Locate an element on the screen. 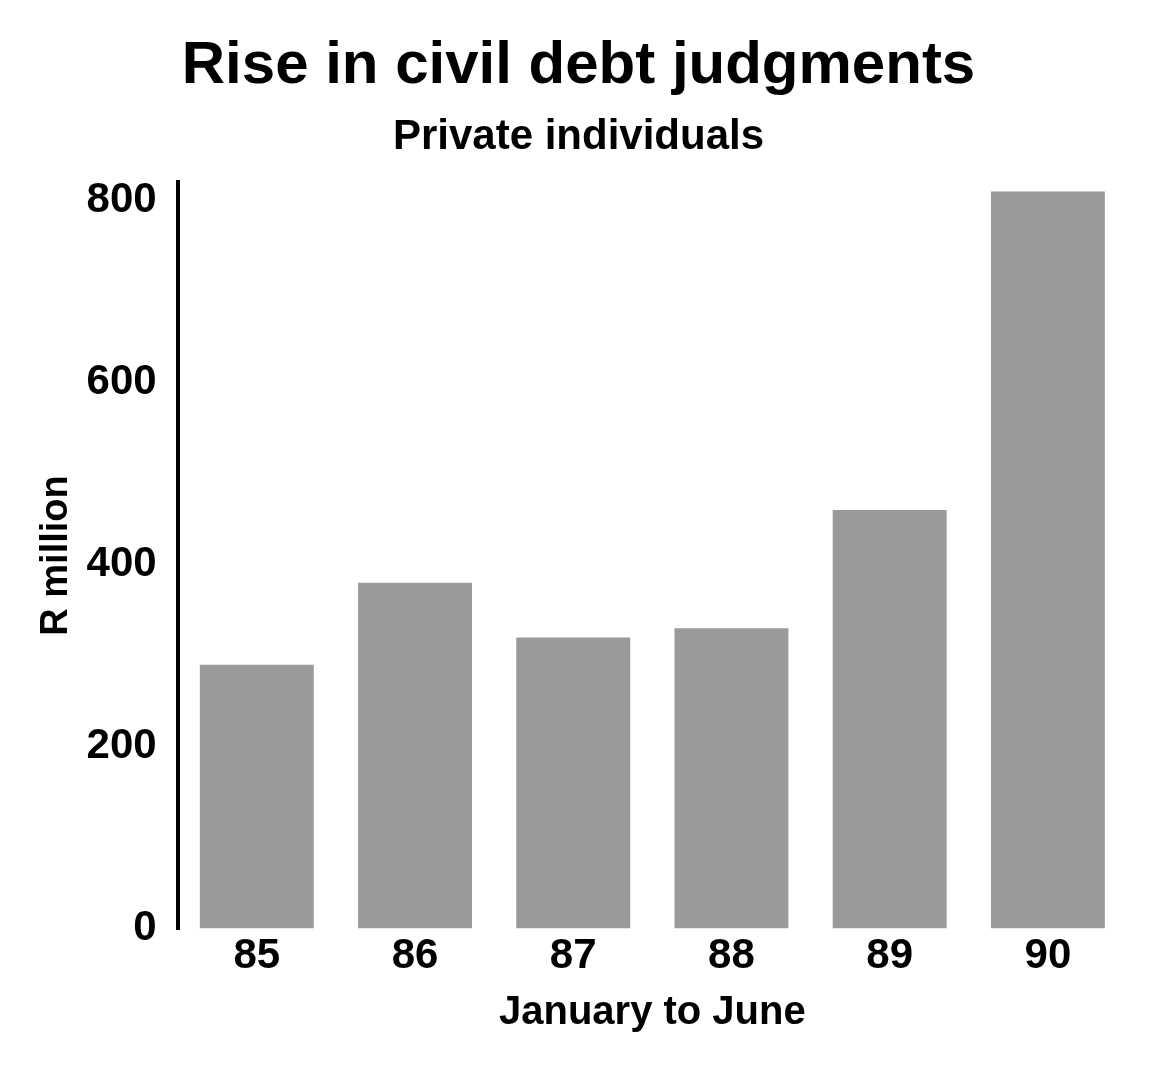  y-tick-label: 400 is located at coordinates (121, 562).